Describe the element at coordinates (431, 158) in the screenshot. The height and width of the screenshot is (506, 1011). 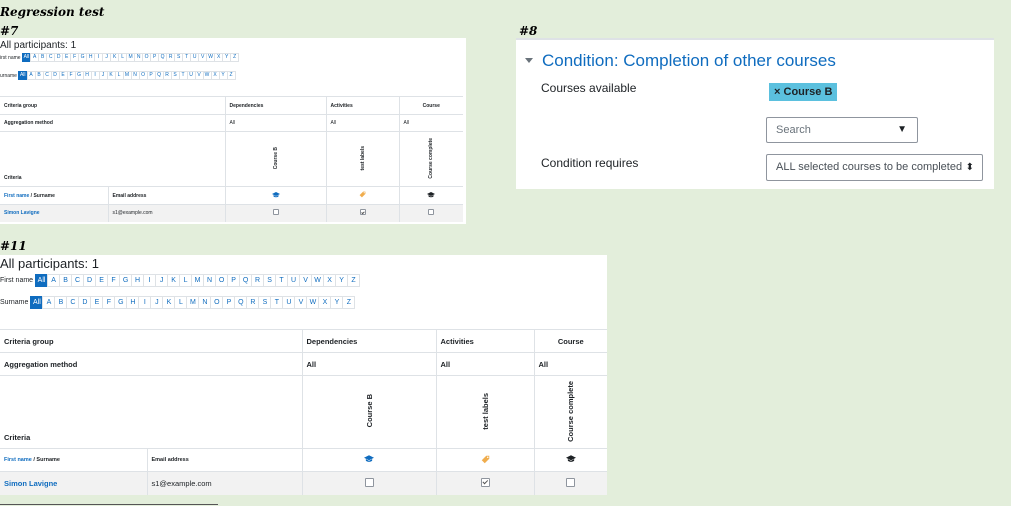
I see `criterion-course-complete: Course complete` at that location.